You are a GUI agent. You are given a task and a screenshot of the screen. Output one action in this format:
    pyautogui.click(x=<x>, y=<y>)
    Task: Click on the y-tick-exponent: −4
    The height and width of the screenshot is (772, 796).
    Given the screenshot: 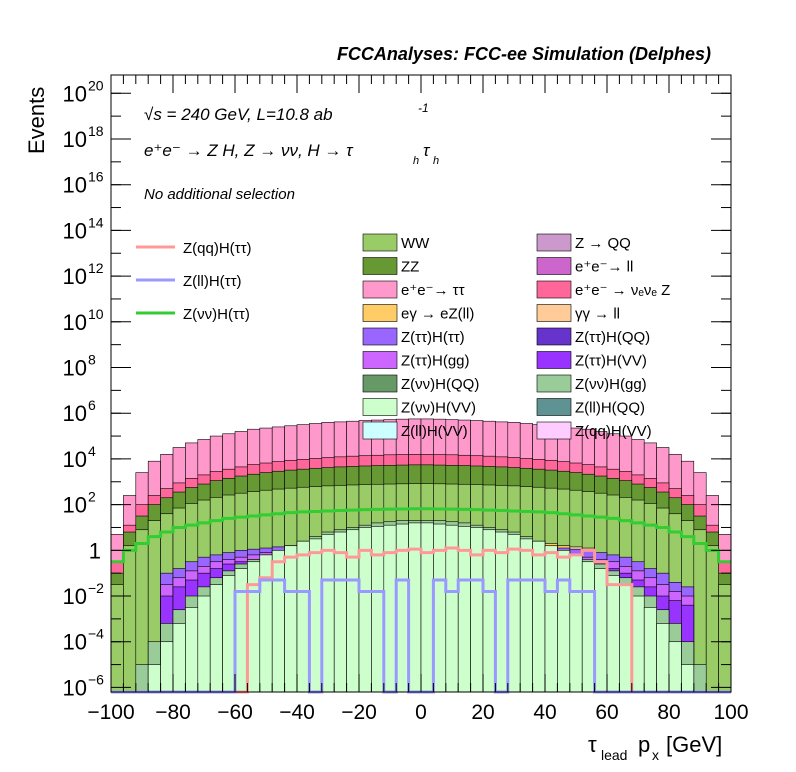 What is the action you would take?
    pyautogui.click(x=96, y=634)
    